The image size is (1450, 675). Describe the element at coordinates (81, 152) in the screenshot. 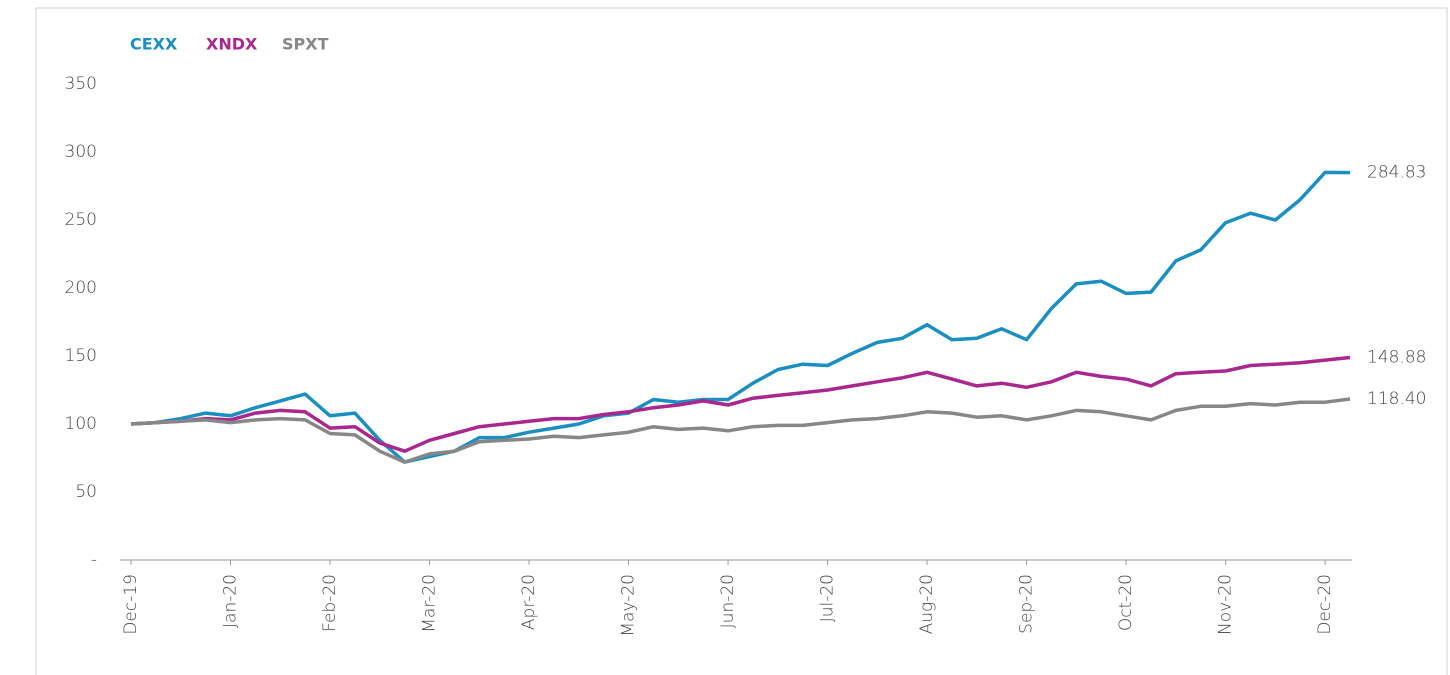

I see `y-tick-label: 300` at that location.